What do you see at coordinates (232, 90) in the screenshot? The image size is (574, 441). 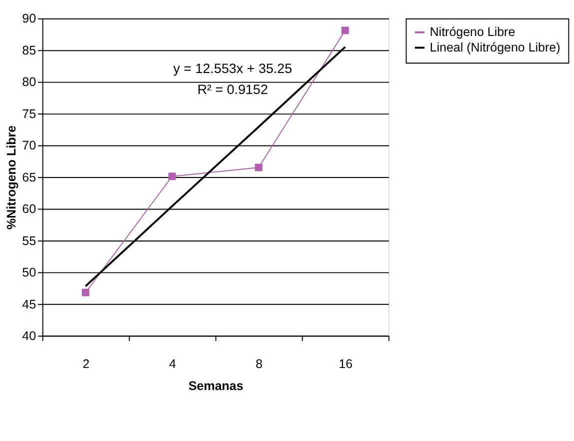 I see `annotation: R² = 0.9152` at bounding box center [232, 90].